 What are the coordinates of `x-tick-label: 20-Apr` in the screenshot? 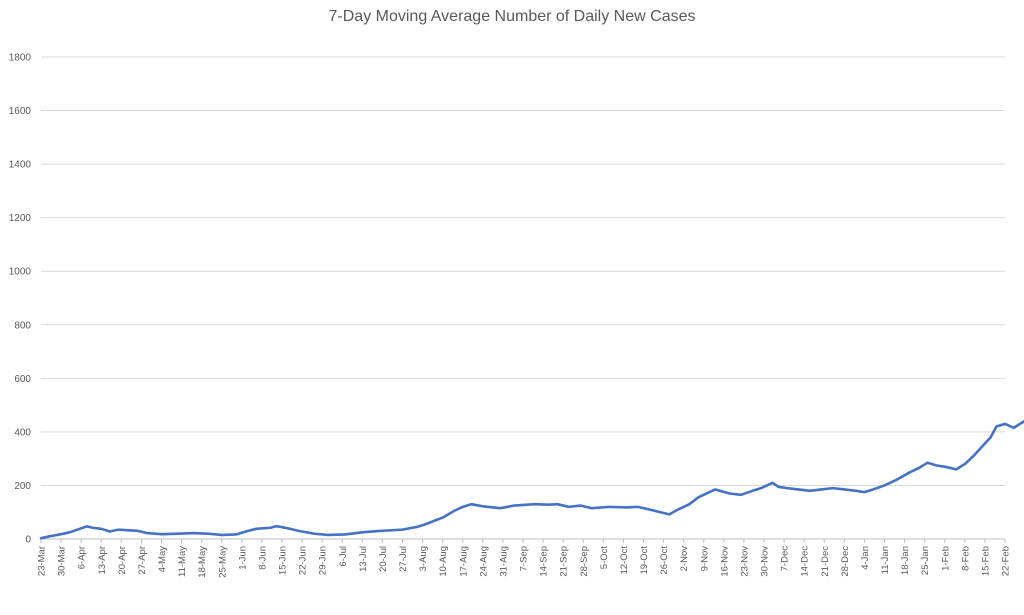 It's located at (122, 560).